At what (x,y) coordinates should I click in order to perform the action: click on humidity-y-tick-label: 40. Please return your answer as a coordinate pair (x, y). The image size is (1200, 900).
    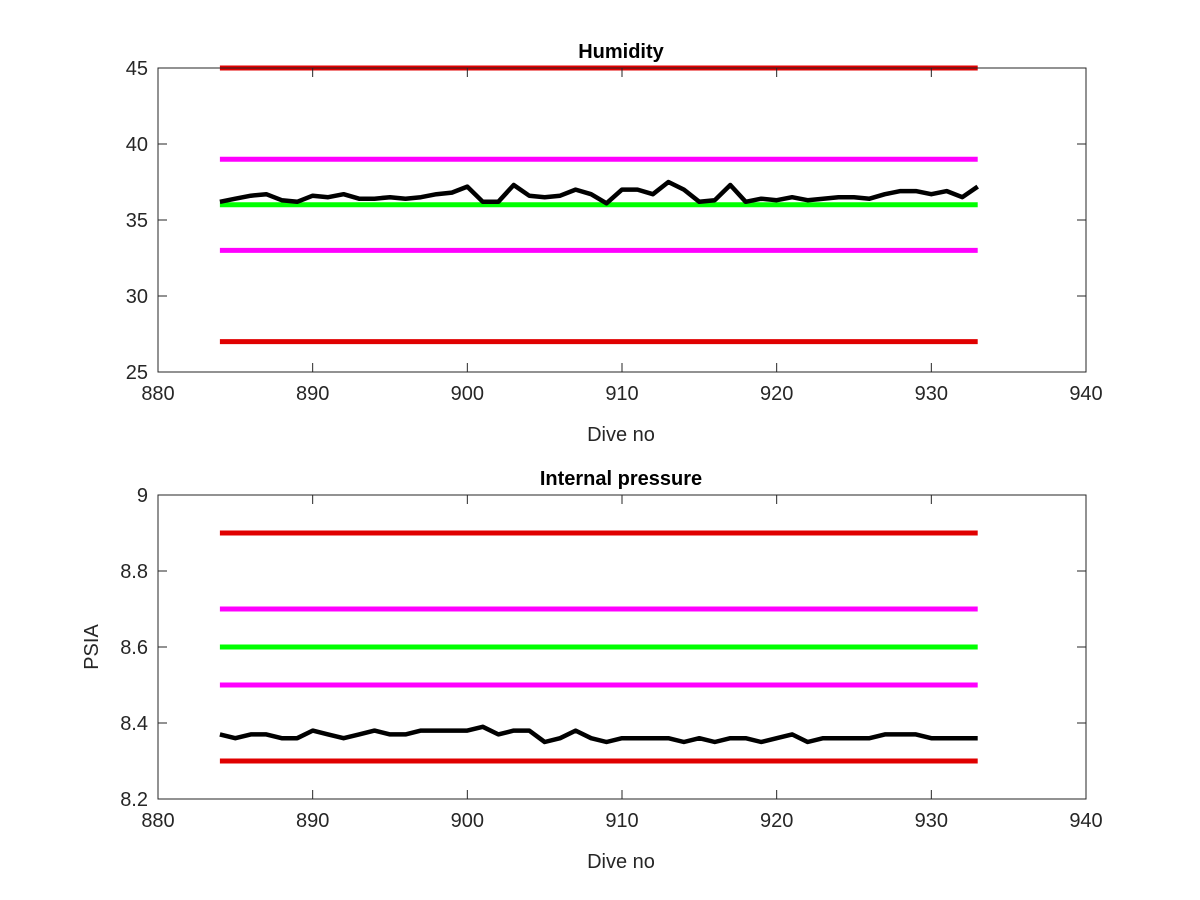
    Looking at the image, I should click on (137, 145).